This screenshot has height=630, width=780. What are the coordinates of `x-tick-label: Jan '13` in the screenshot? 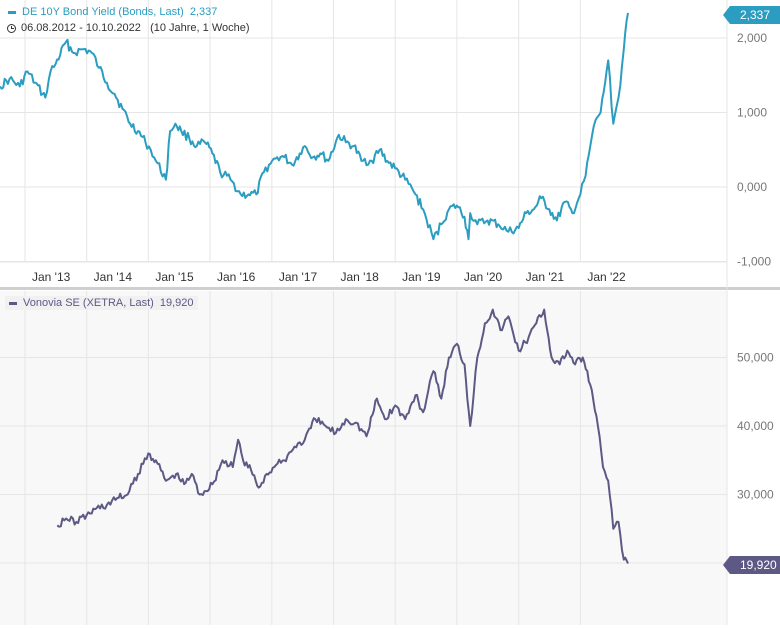 It's located at (51, 277).